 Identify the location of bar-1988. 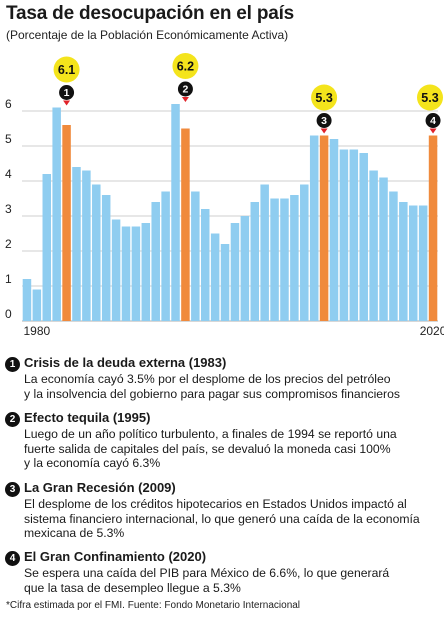
(116, 270).